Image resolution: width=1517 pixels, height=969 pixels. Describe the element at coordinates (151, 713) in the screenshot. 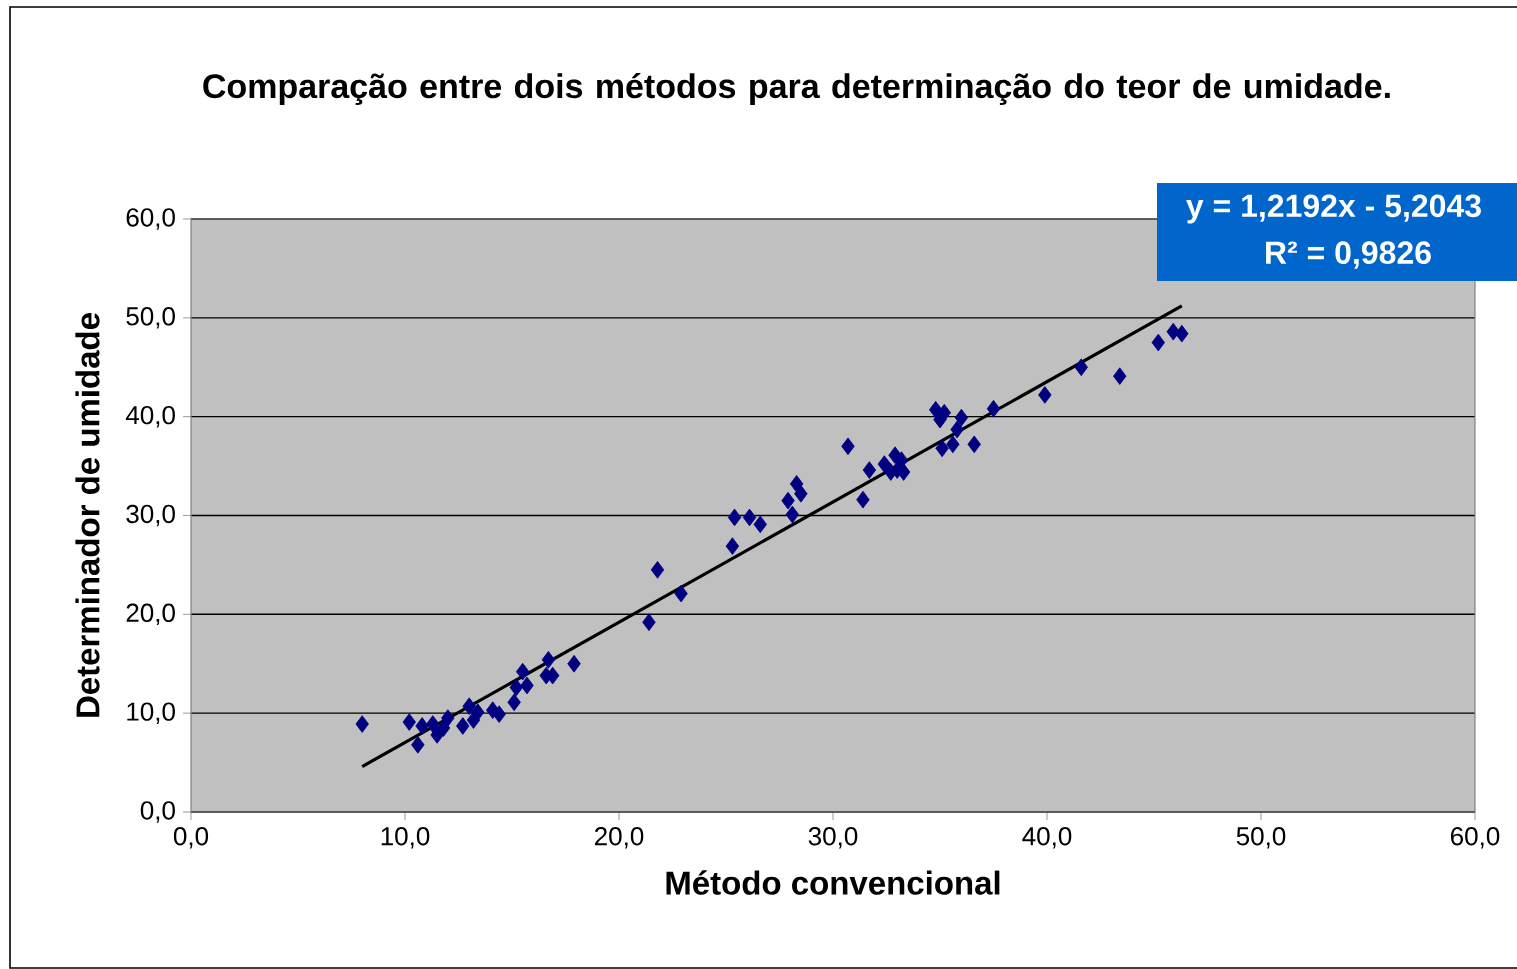

I see `y-tick-label: 10,0` at that location.